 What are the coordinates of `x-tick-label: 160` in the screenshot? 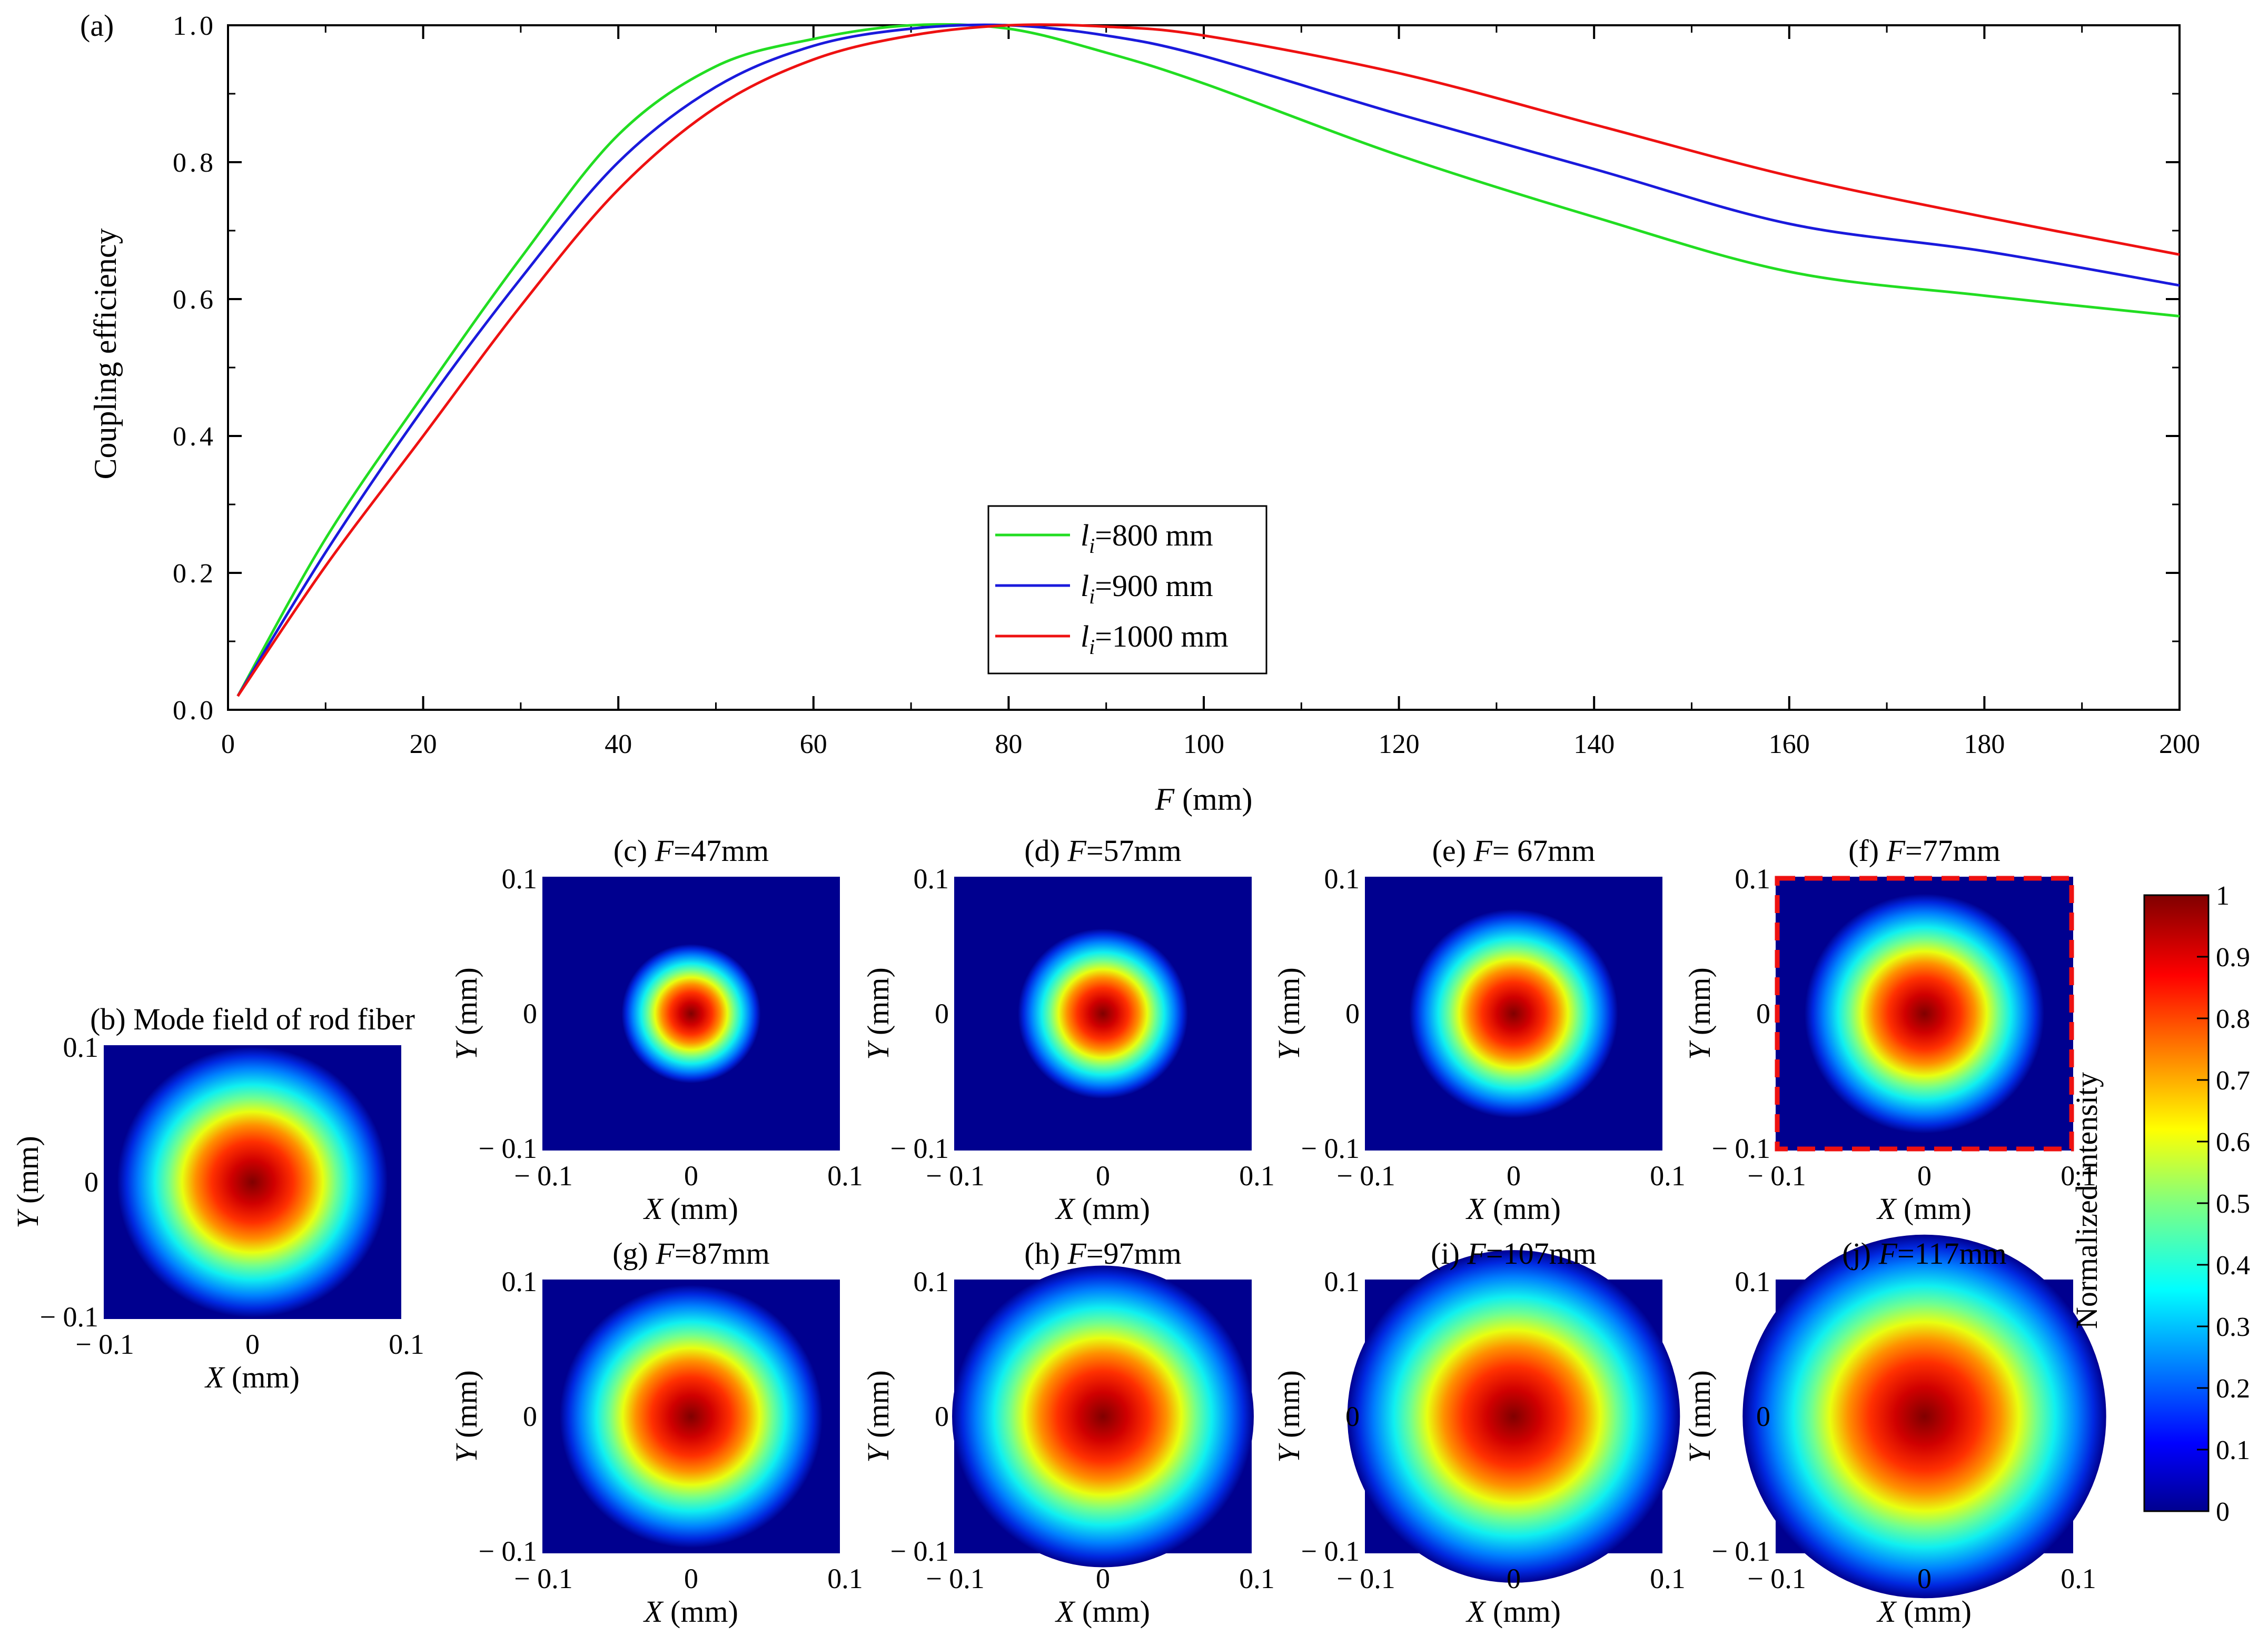 It's located at (1789, 744).